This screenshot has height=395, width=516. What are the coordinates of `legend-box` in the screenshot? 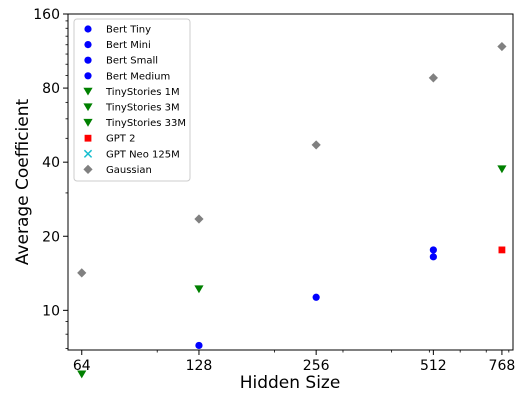 It's located at (132, 100).